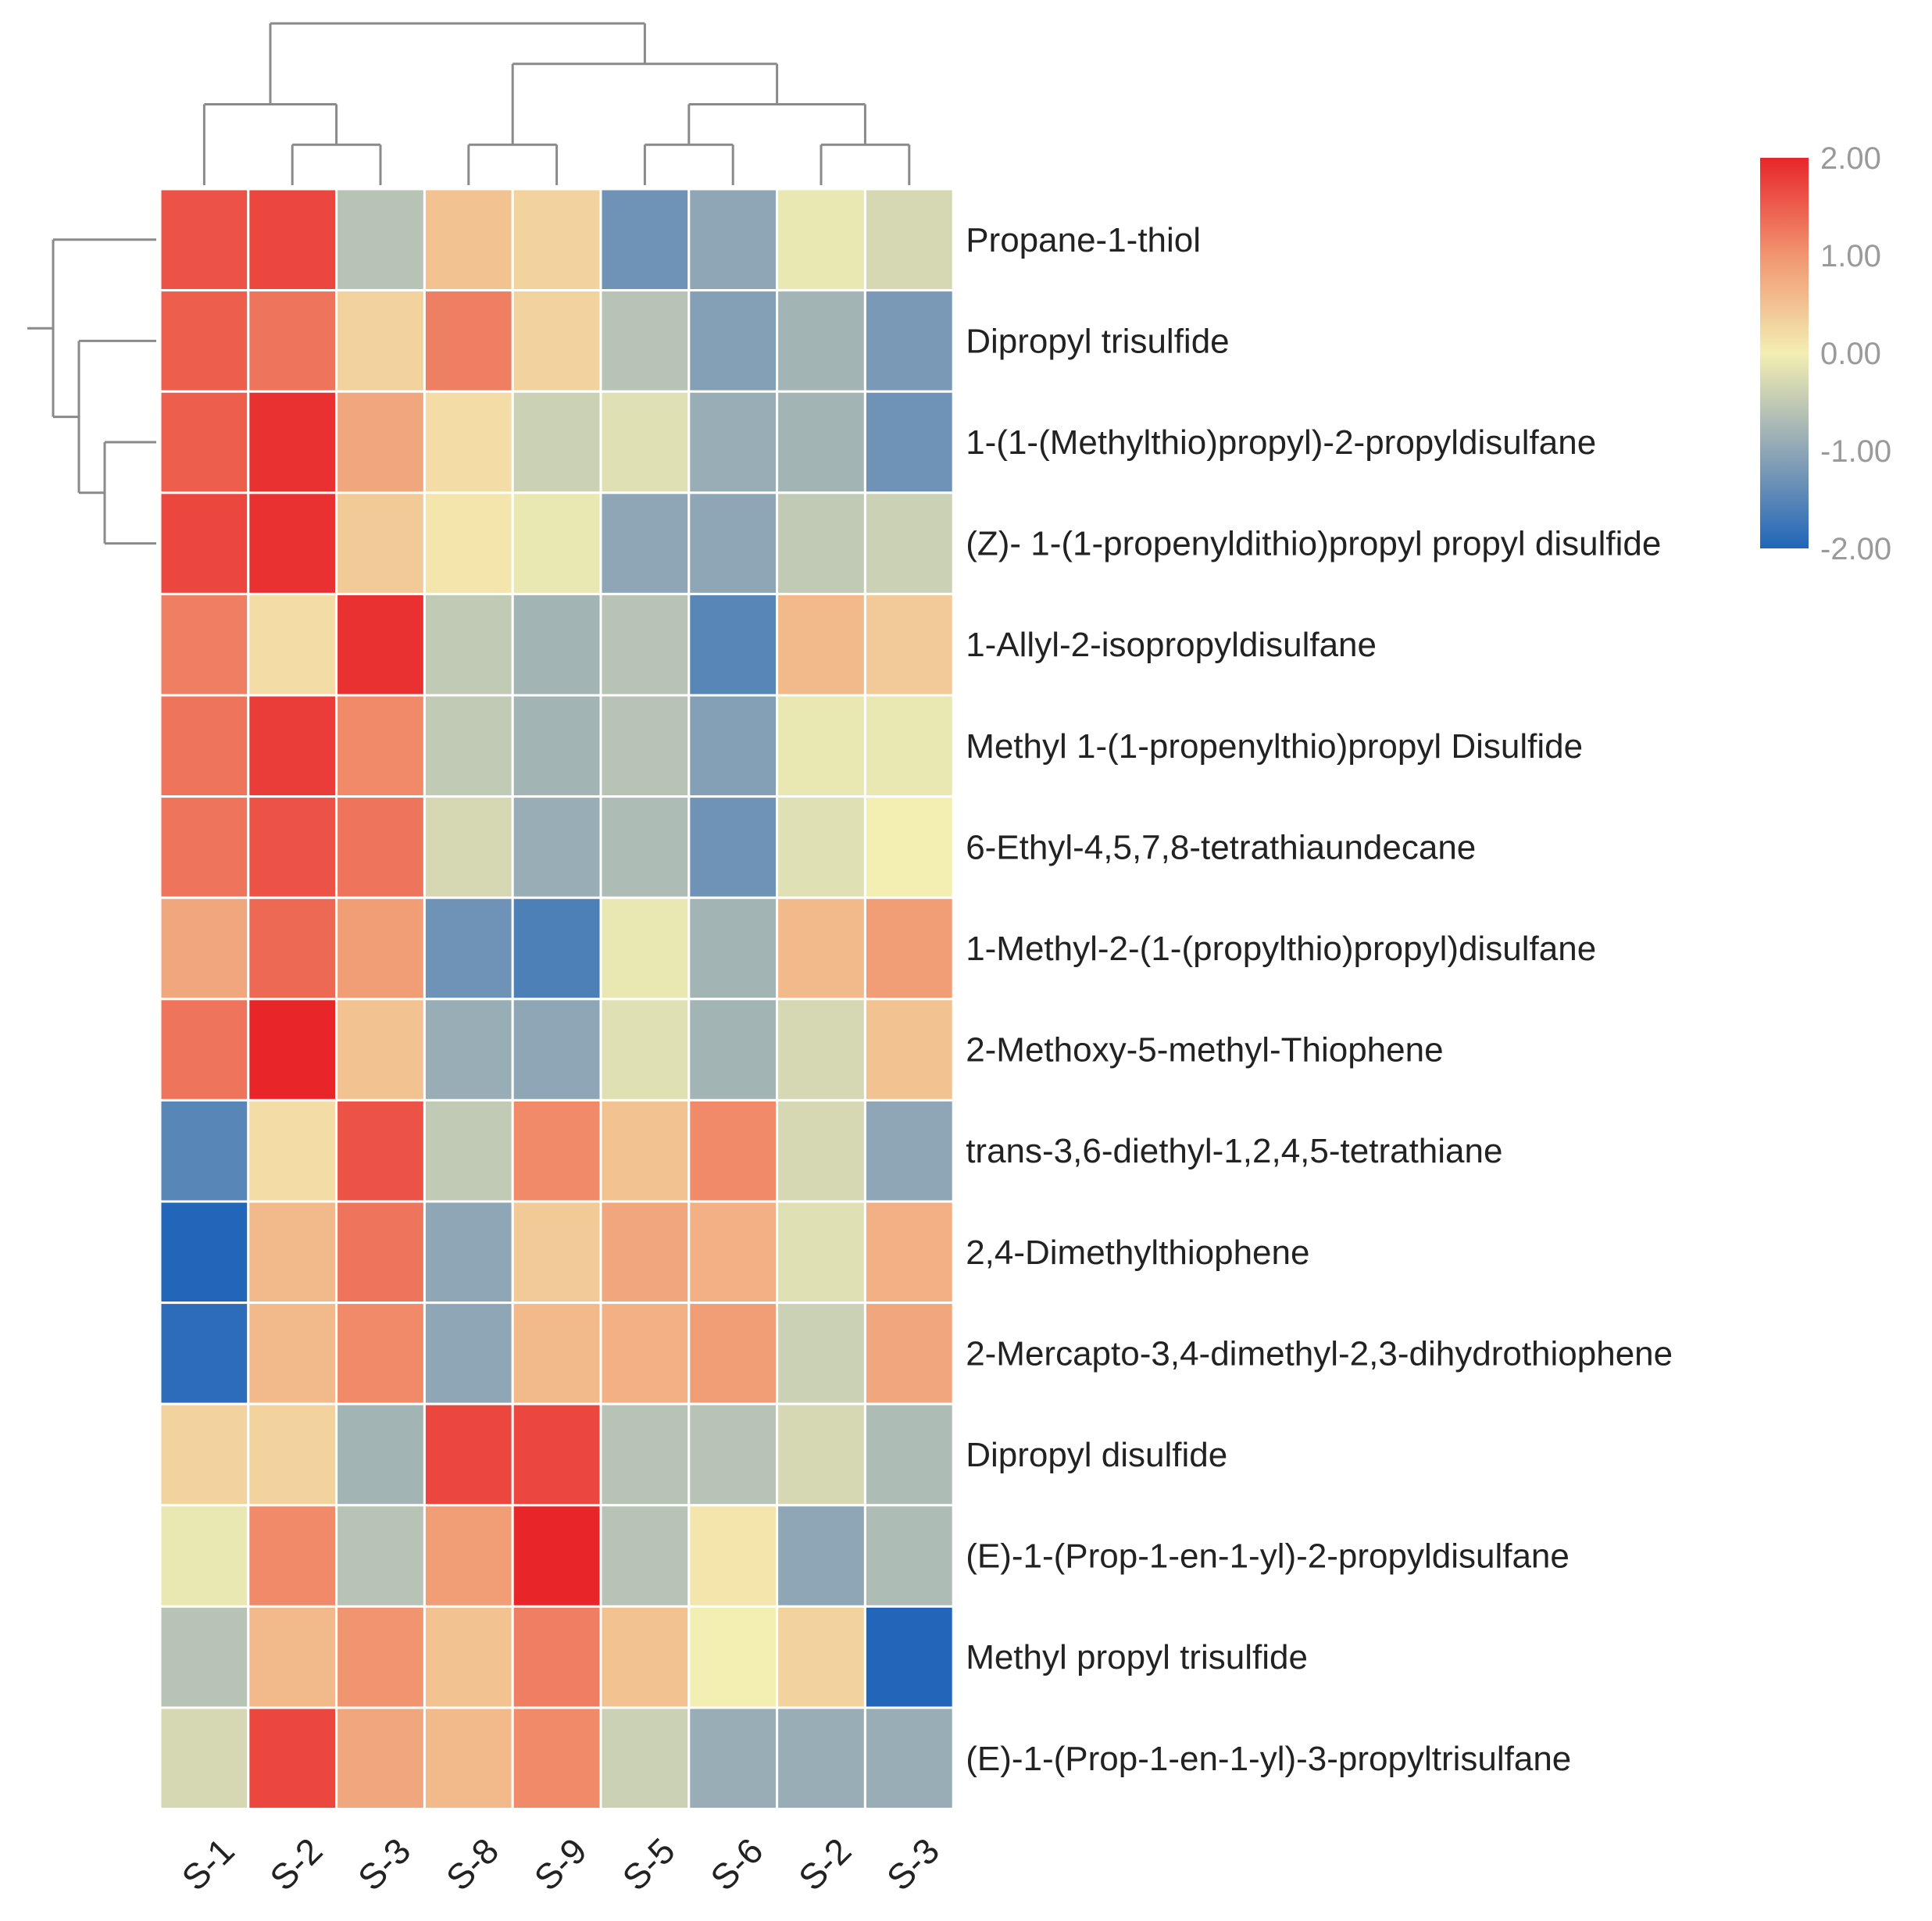 This screenshot has height=1921, width=1932. What do you see at coordinates (1850, 354) in the screenshot?
I see `colorbar-tick-3: 0.00` at bounding box center [1850, 354].